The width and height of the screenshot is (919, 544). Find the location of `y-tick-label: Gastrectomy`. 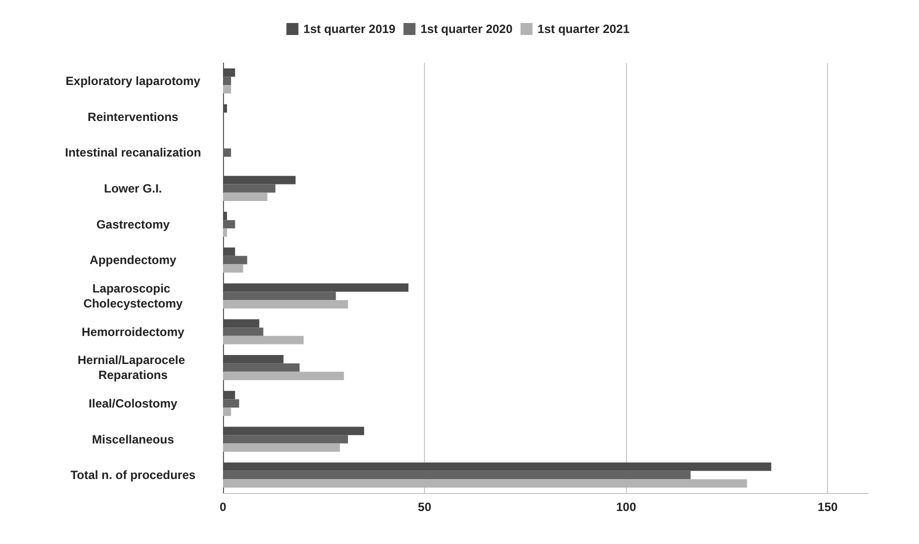

y-tick-label: Gastrectomy is located at coordinates (133, 224).